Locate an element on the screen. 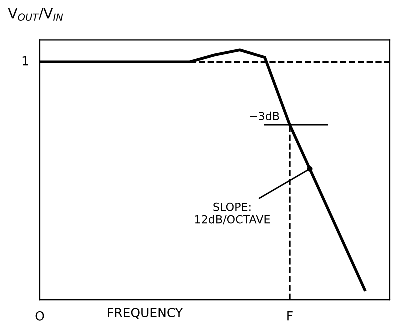 Image resolution: width=400 pixels, height=329 pixels. x-tick-label: O is located at coordinates (40, 316).